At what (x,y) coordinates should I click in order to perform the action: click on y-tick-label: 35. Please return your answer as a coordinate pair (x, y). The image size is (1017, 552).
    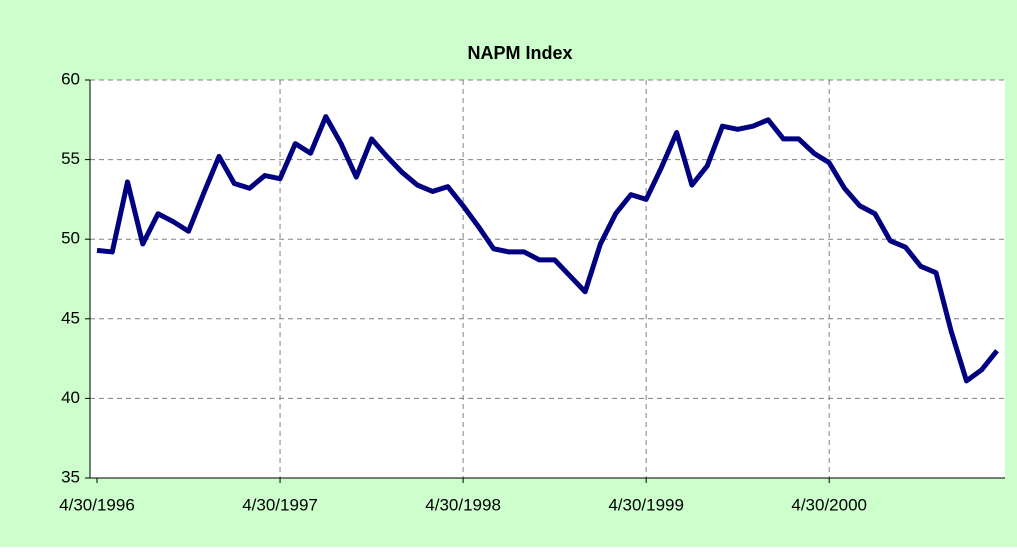
    Looking at the image, I should click on (70, 476).